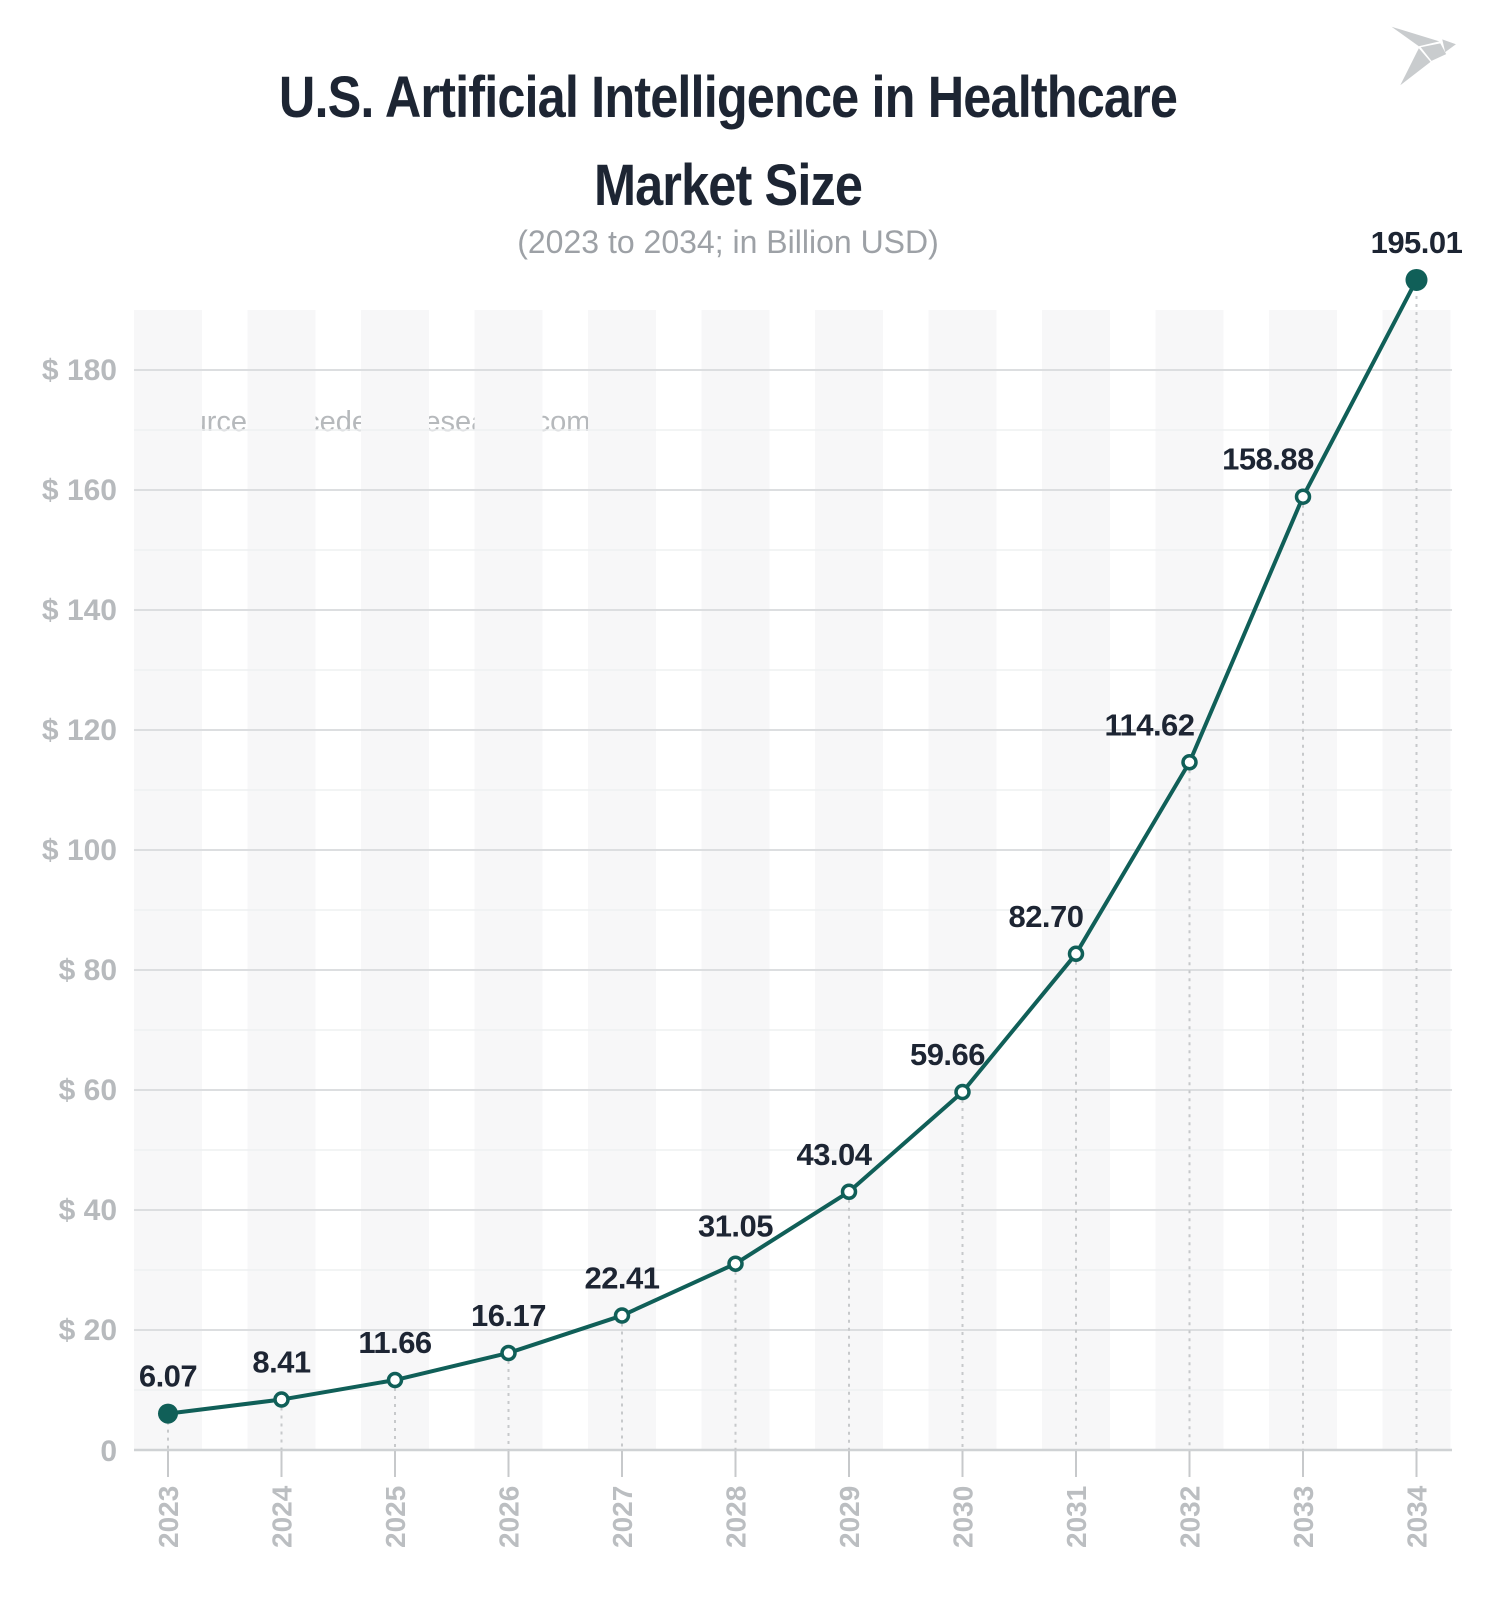 The image size is (1500, 1616). I want to click on origami-bird-logo-icon, so click(1423, 56).